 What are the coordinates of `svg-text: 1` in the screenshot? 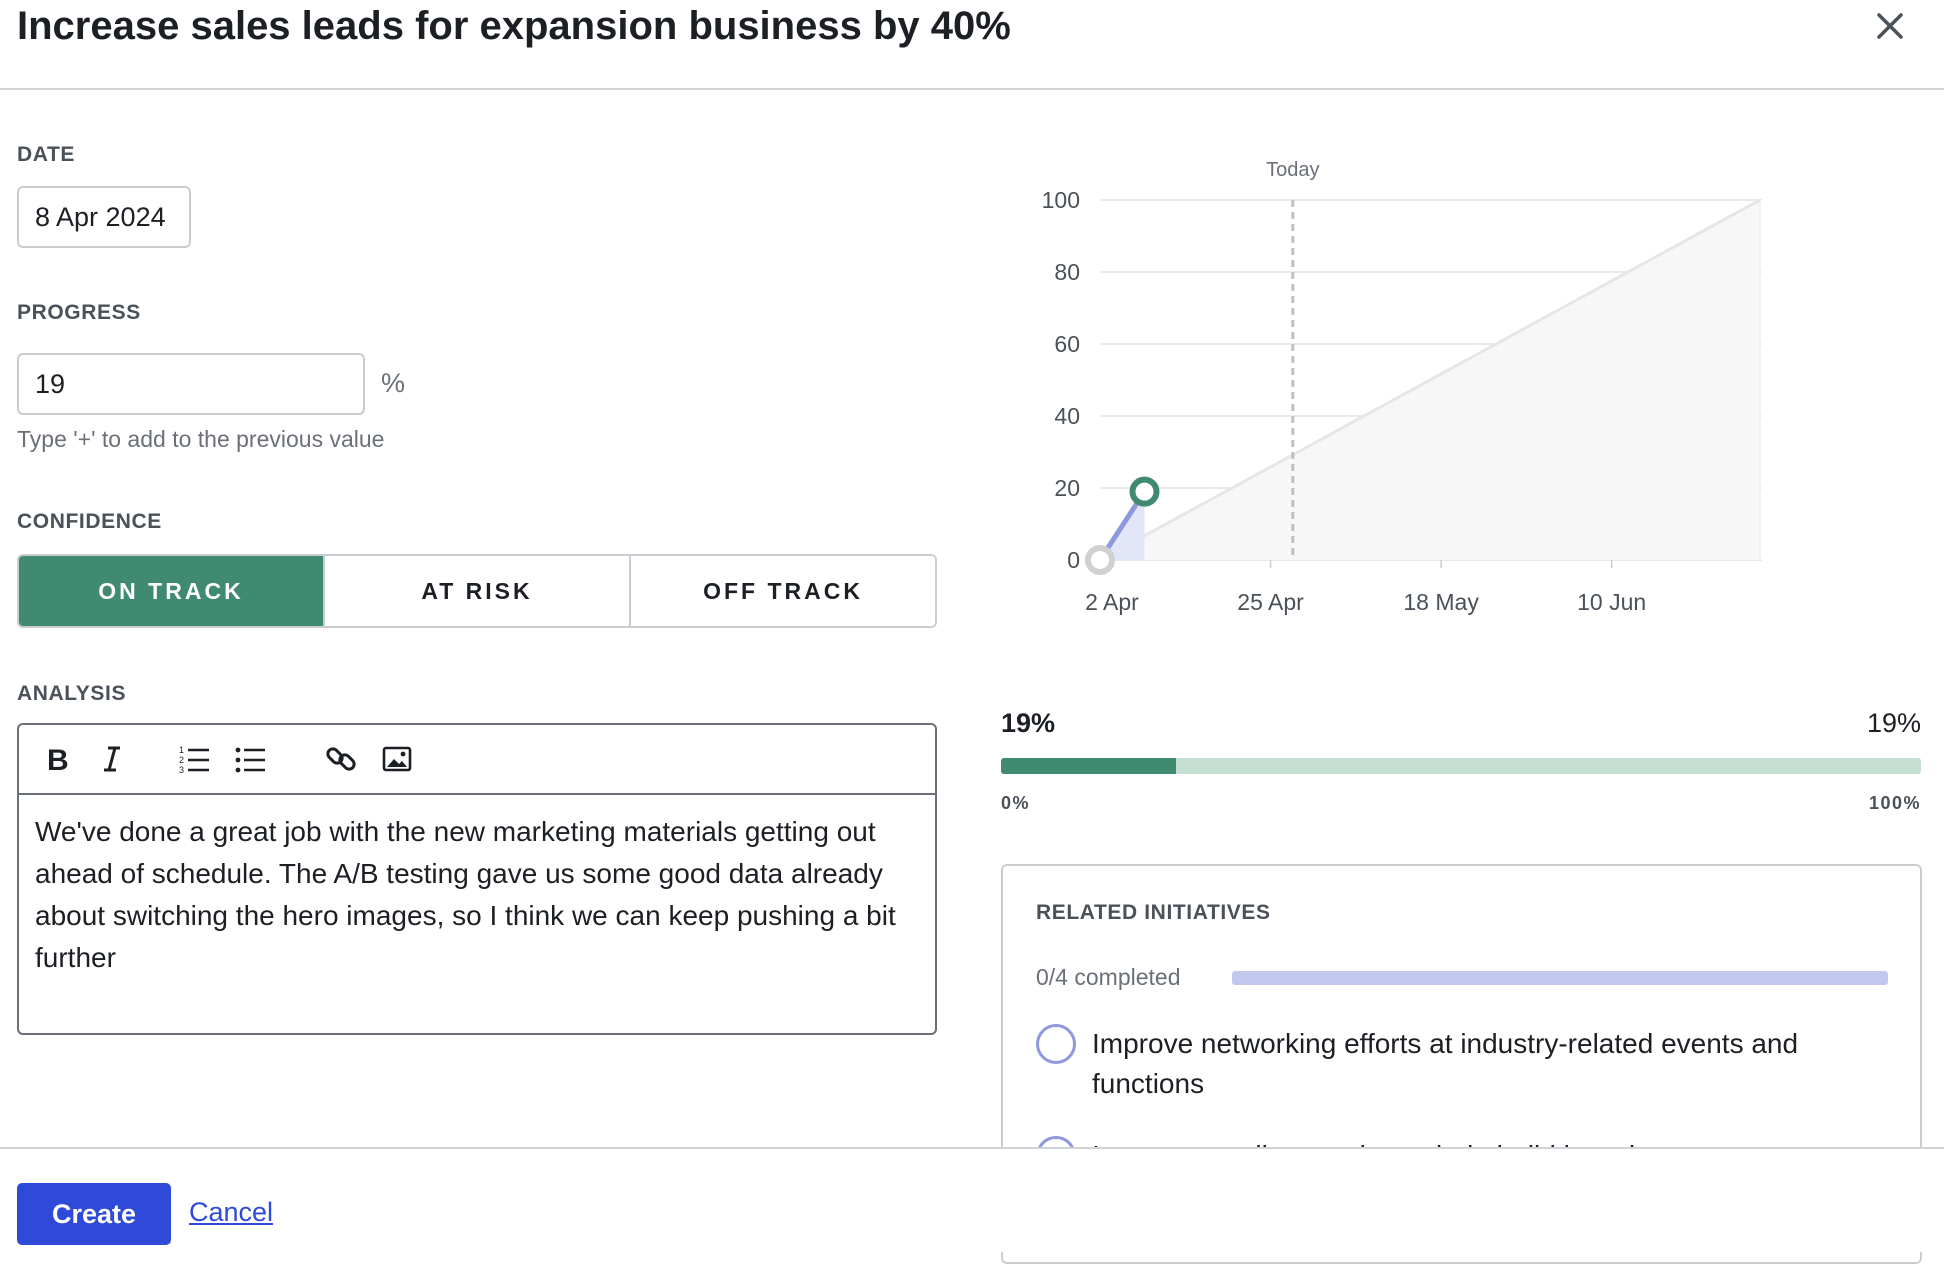 It's located at (181, 750).